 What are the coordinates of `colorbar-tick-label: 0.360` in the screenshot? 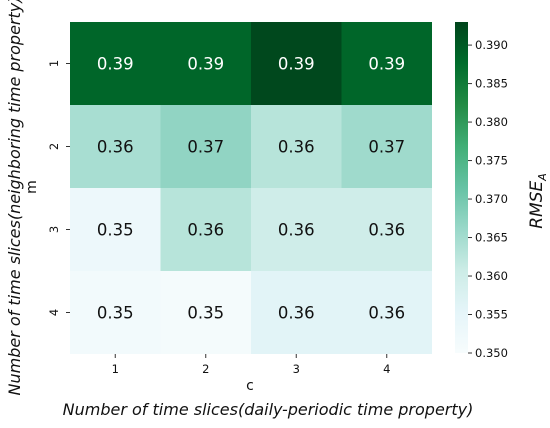 It's located at (491, 276).